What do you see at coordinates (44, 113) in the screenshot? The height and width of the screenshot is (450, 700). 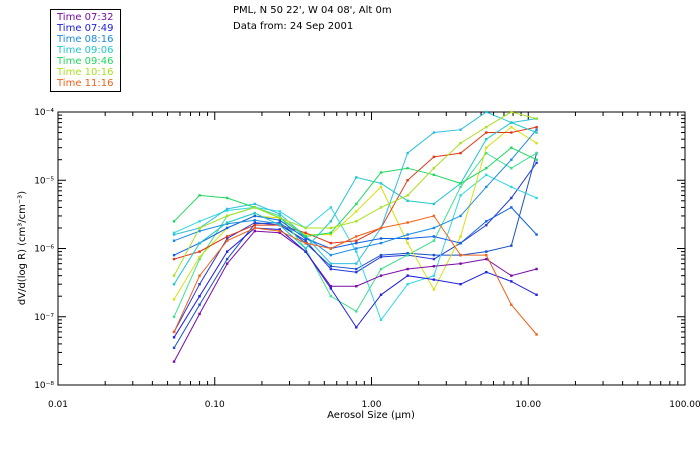 I see `y-tick-label-4: 10⁻⁴` at bounding box center [44, 113].